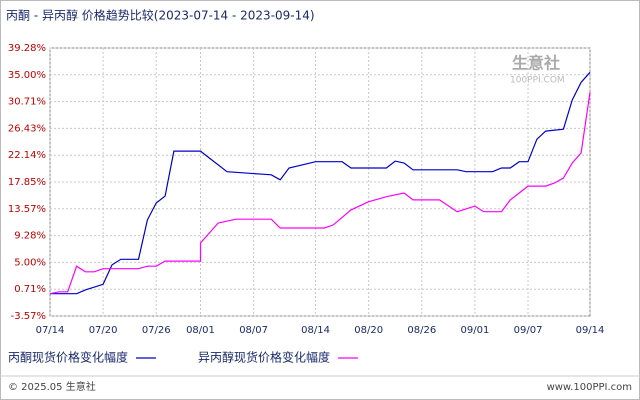 This screenshot has height=400, width=640. What do you see at coordinates (27, 48) in the screenshot?
I see `y-tick-label: 39.28%` at bounding box center [27, 48].